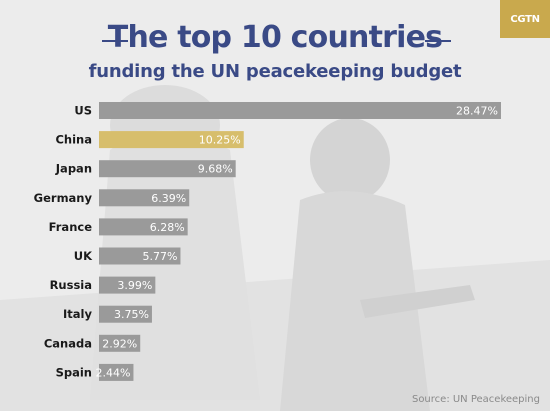 This screenshot has height=411, width=550. I want to click on category-label-us: US, so click(83, 111).